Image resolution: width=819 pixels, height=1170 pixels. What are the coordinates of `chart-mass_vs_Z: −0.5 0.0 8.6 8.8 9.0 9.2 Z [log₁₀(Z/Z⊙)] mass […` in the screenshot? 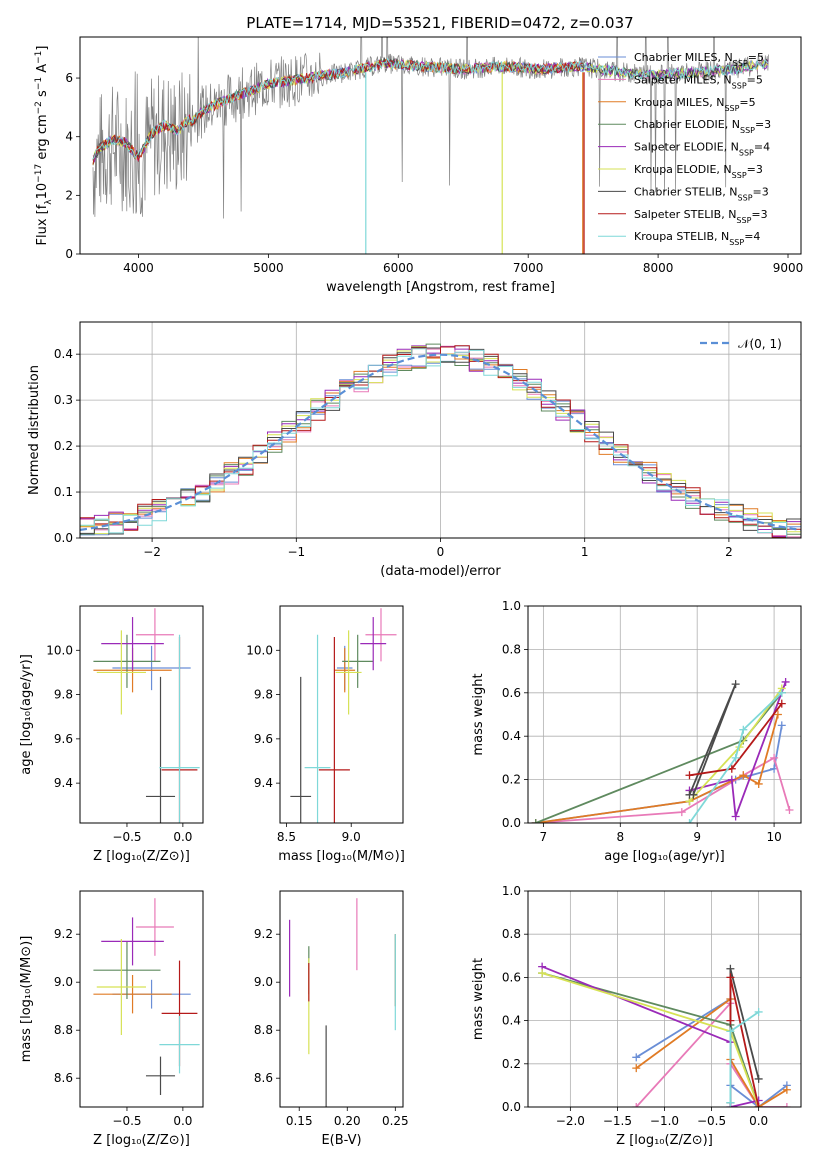 It's located at (111, 1019).